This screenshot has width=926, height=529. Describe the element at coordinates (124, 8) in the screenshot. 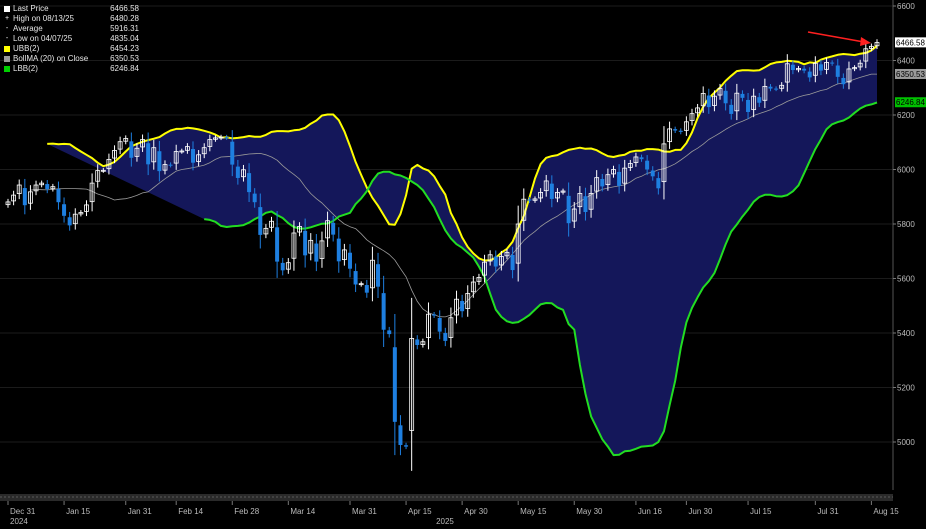

I see `legend-value: 6466.58` at that location.